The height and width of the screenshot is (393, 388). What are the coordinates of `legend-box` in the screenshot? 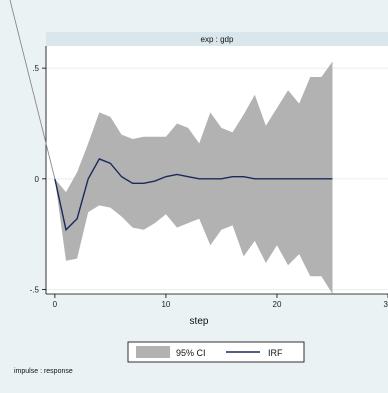 It's located at (216, 352).